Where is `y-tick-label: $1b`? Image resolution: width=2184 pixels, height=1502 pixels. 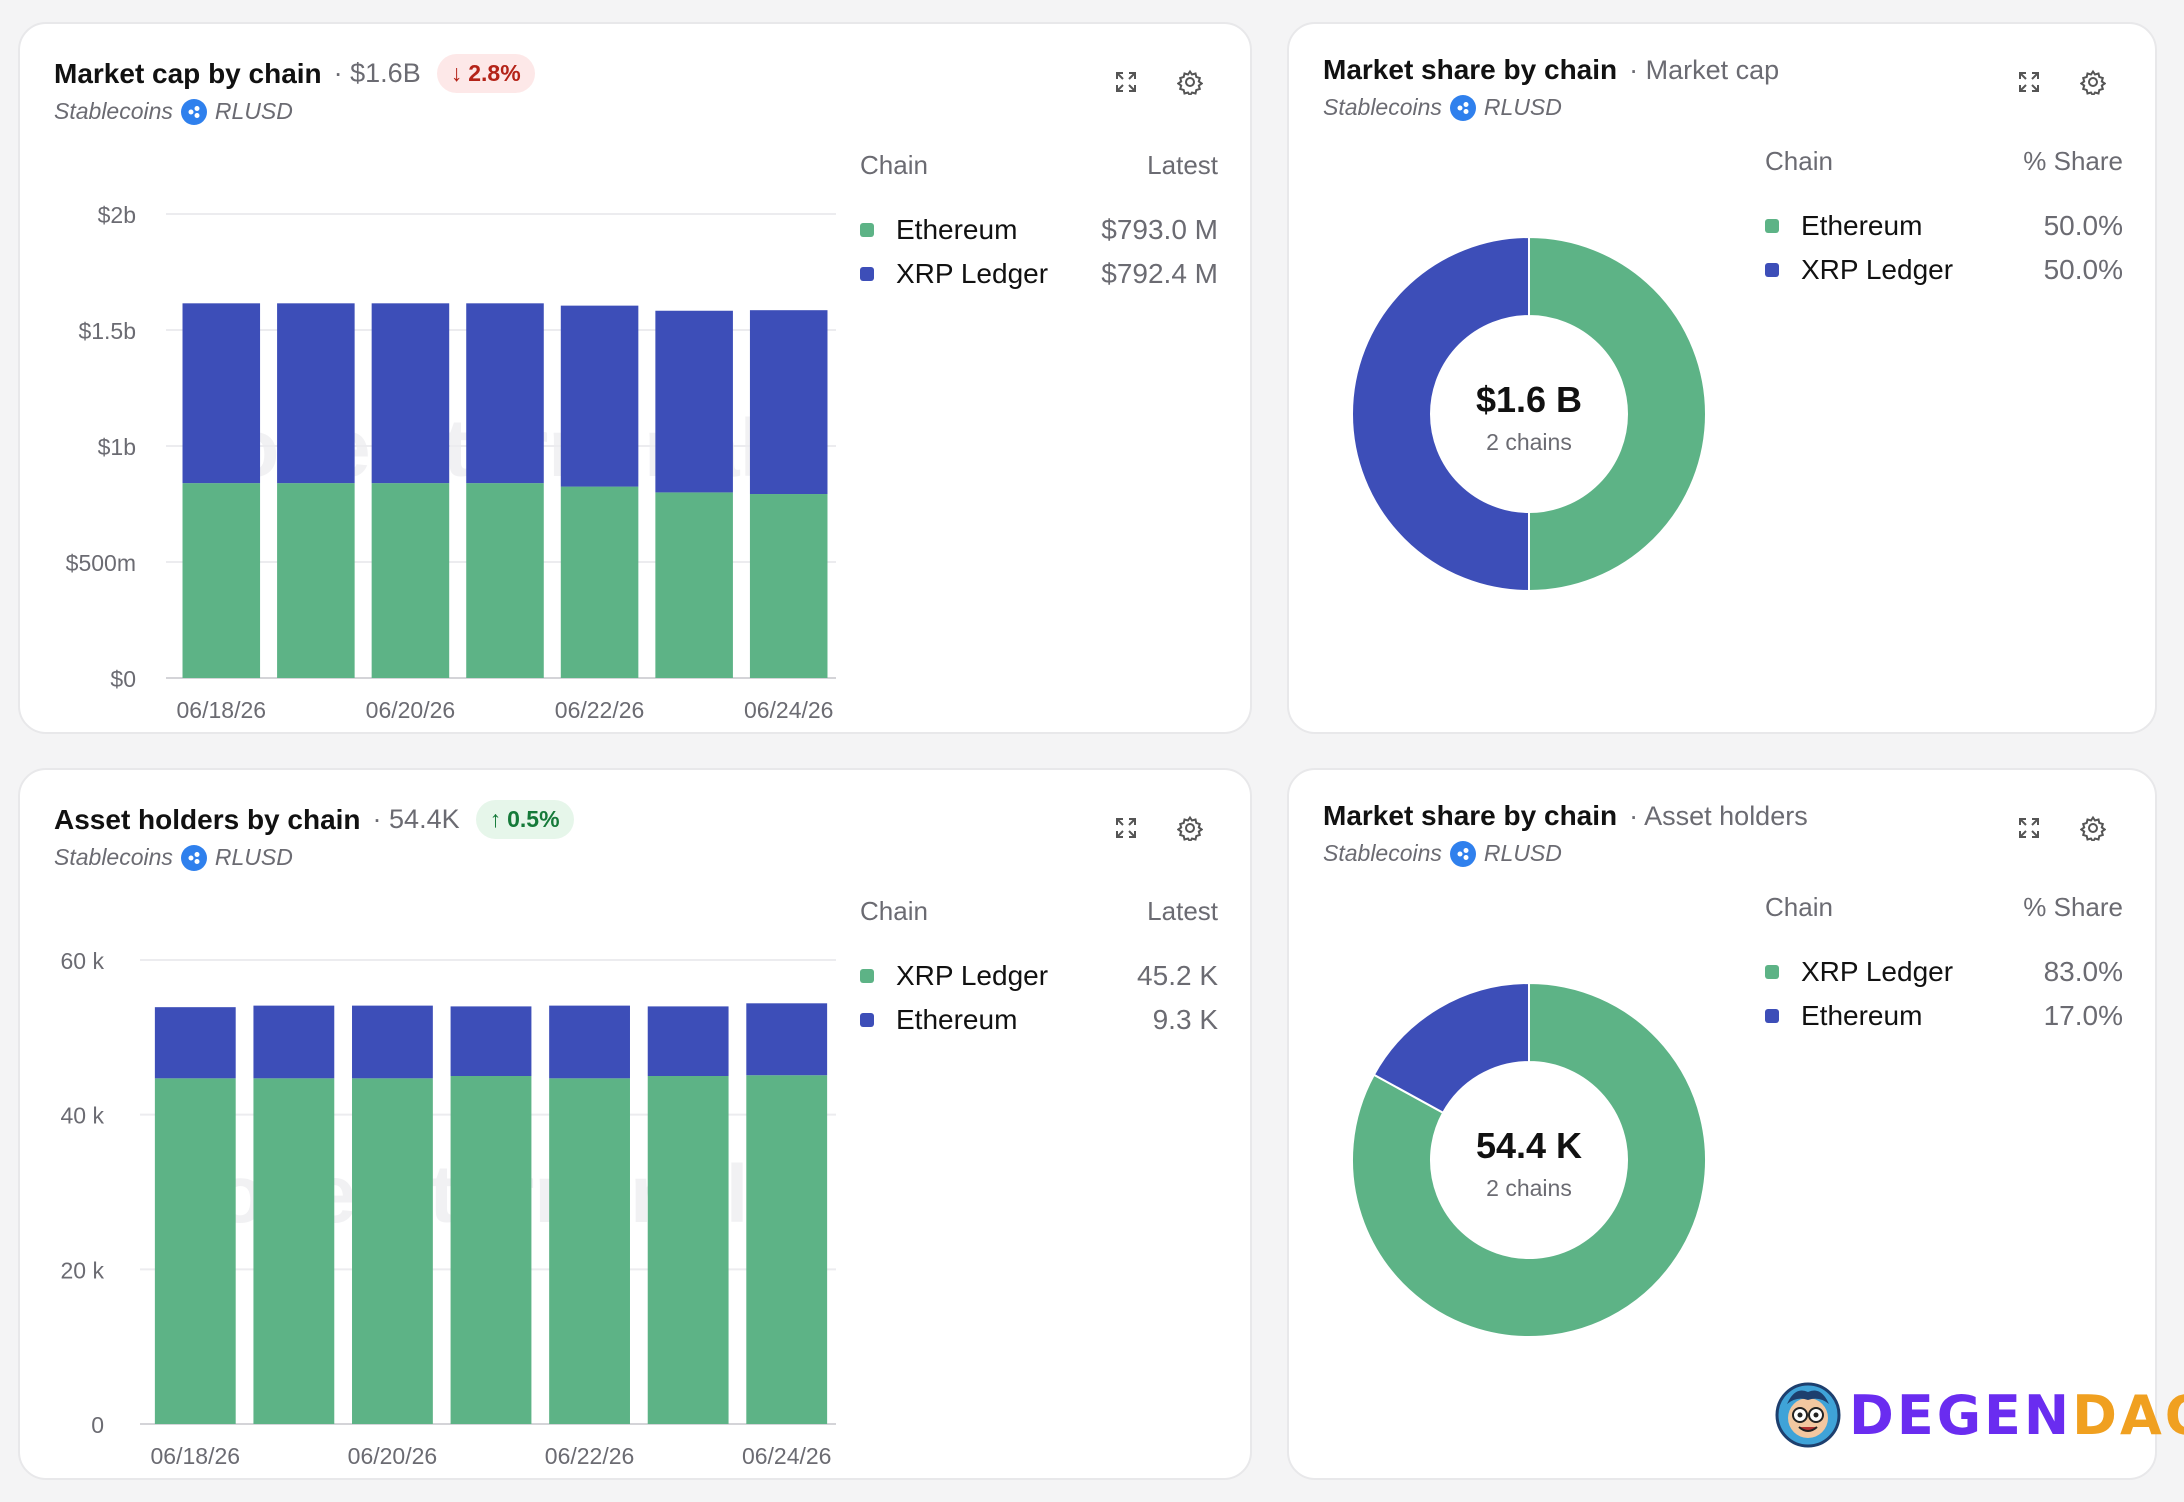
y-tick-label: $1b is located at coordinates (117, 447).